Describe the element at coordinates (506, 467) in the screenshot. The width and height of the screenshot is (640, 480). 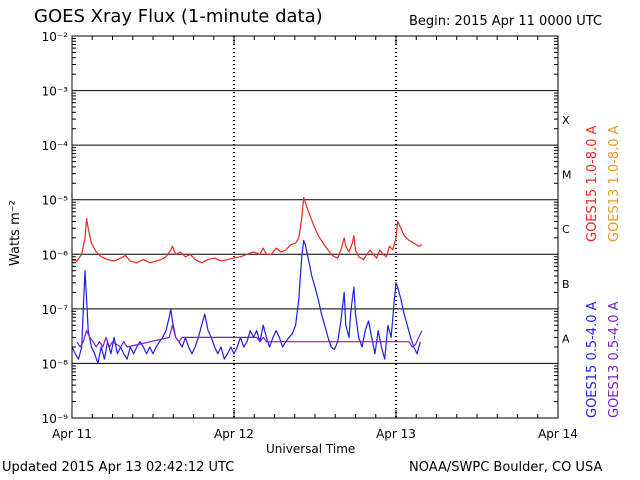
I see `credit-text: NOAA/SWPC Boulder, CO USA` at that location.